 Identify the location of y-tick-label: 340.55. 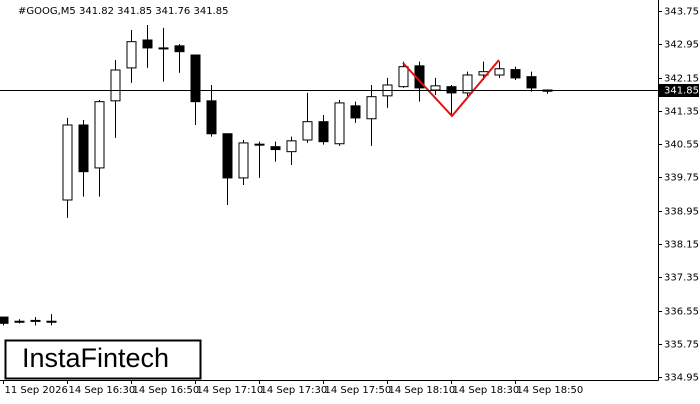
(681, 145).